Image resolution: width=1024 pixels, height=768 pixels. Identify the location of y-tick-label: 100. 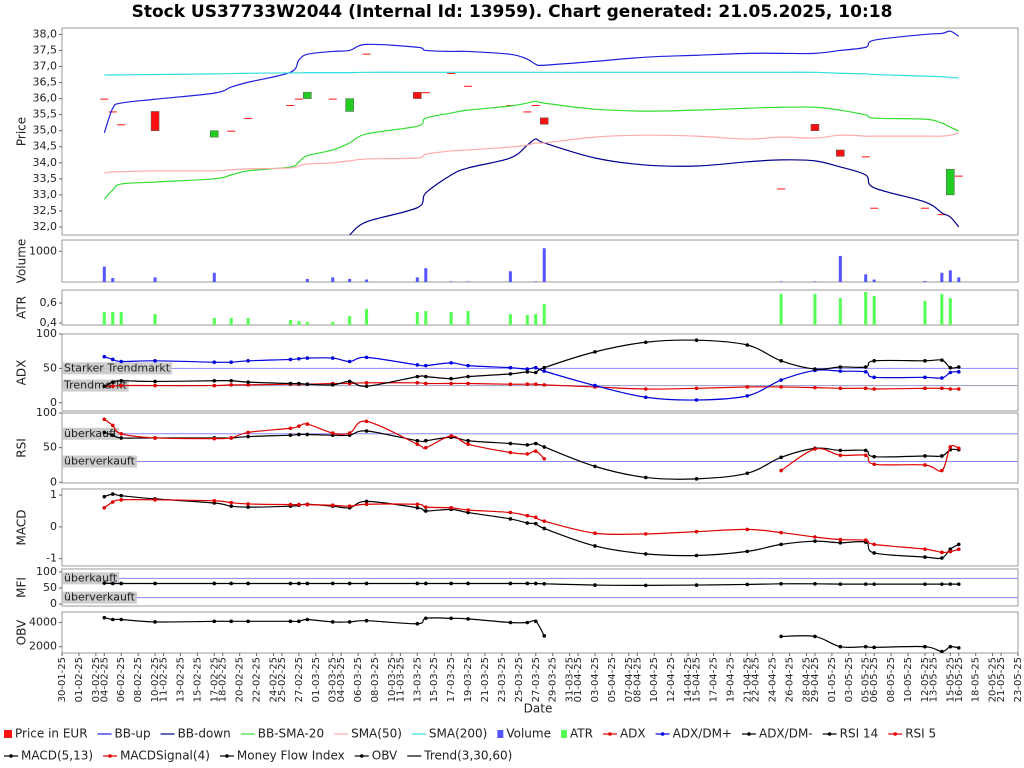
(46, 333).